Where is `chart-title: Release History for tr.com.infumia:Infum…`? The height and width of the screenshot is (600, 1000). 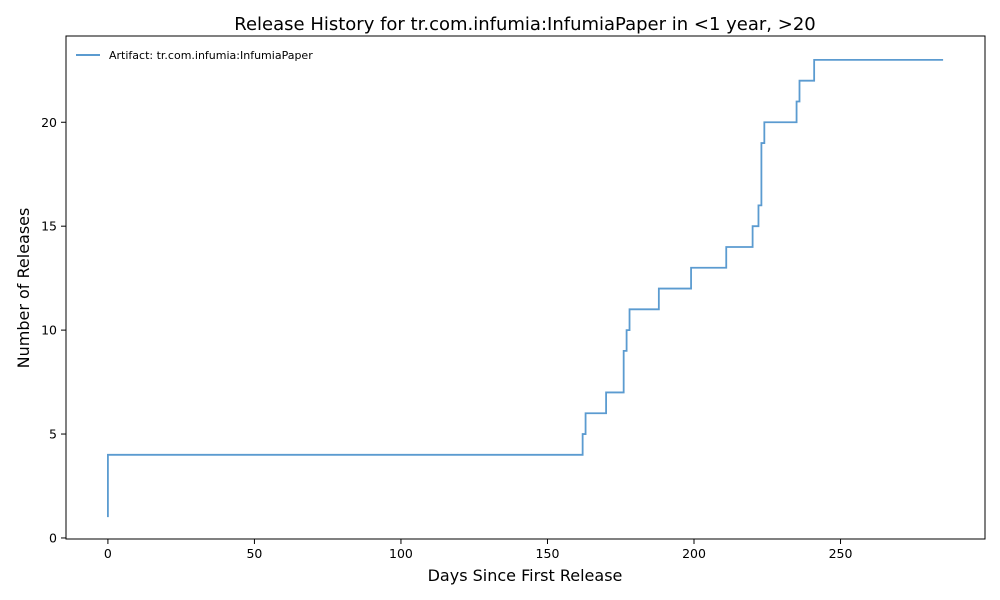
chart-title: Release History for tr.com.infumia:Infum… is located at coordinates (524, 24).